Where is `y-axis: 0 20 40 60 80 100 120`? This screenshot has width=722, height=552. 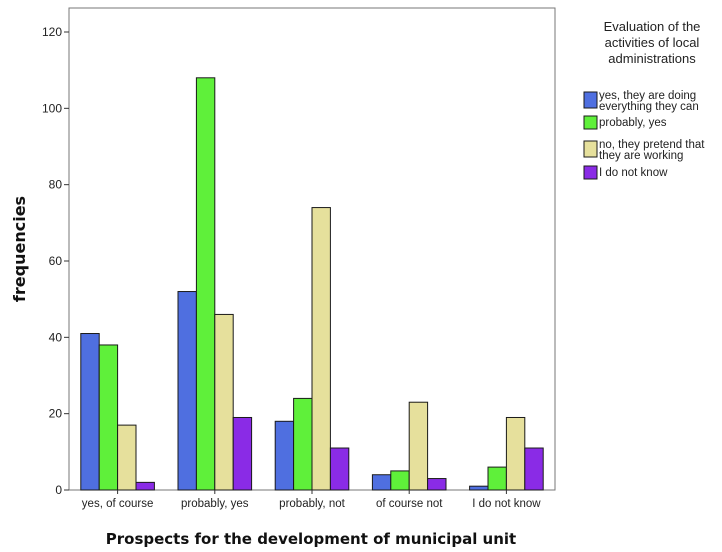 y-axis: 0 20 40 60 80 100 120 is located at coordinates (55, 261).